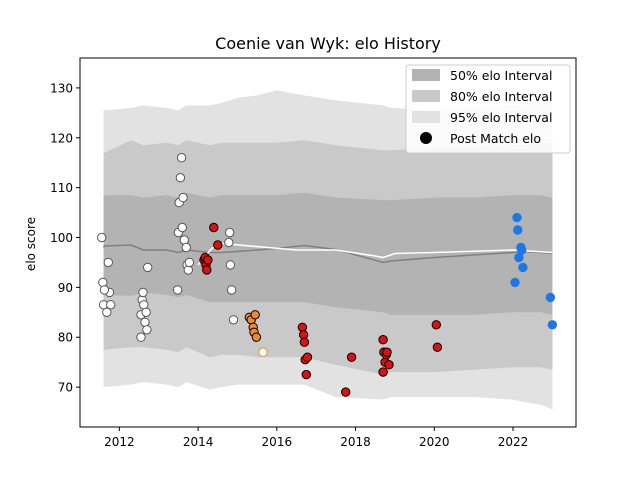 The width and height of the screenshot is (640, 480). Describe the element at coordinates (426, 138) in the screenshot. I see `legend-marker-post-match` at that location.